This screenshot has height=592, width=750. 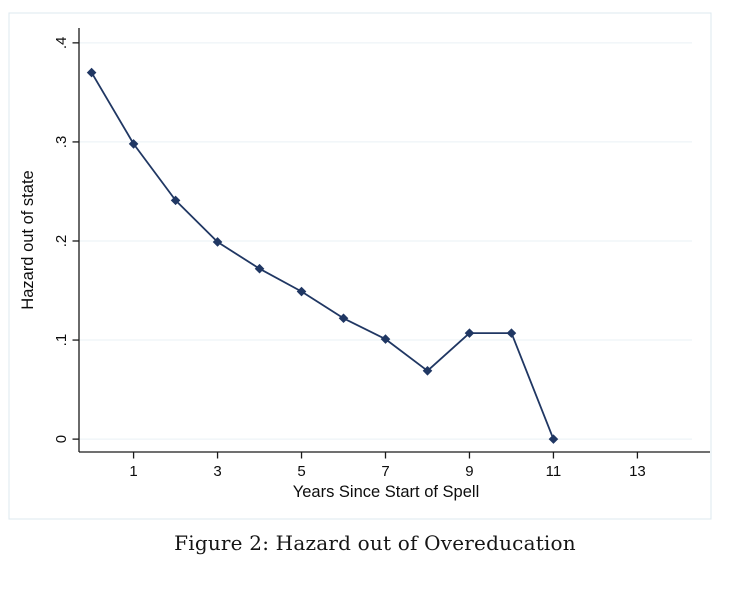 I want to click on x-tick-label: 1, so click(x=133, y=471).